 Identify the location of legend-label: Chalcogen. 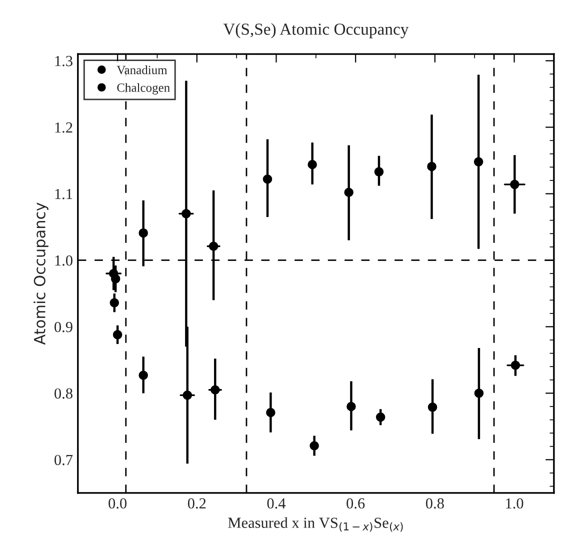
(143, 88).